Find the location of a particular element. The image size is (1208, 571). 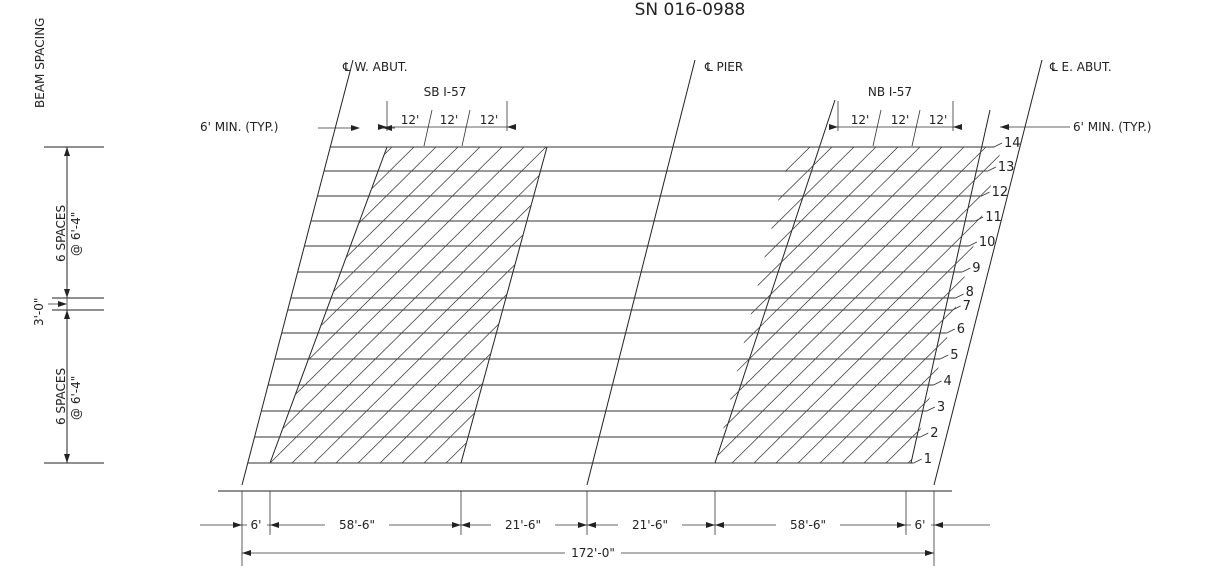

lower-spacing-value: @ 6'-4" is located at coordinates (76, 398).